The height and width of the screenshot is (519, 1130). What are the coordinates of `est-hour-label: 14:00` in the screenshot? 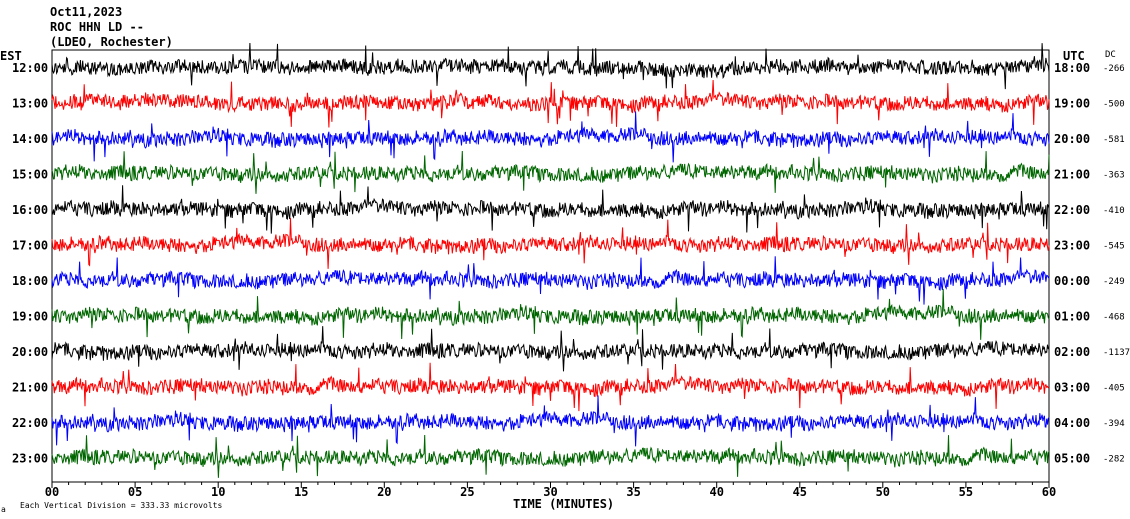 It's located at (30, 139).